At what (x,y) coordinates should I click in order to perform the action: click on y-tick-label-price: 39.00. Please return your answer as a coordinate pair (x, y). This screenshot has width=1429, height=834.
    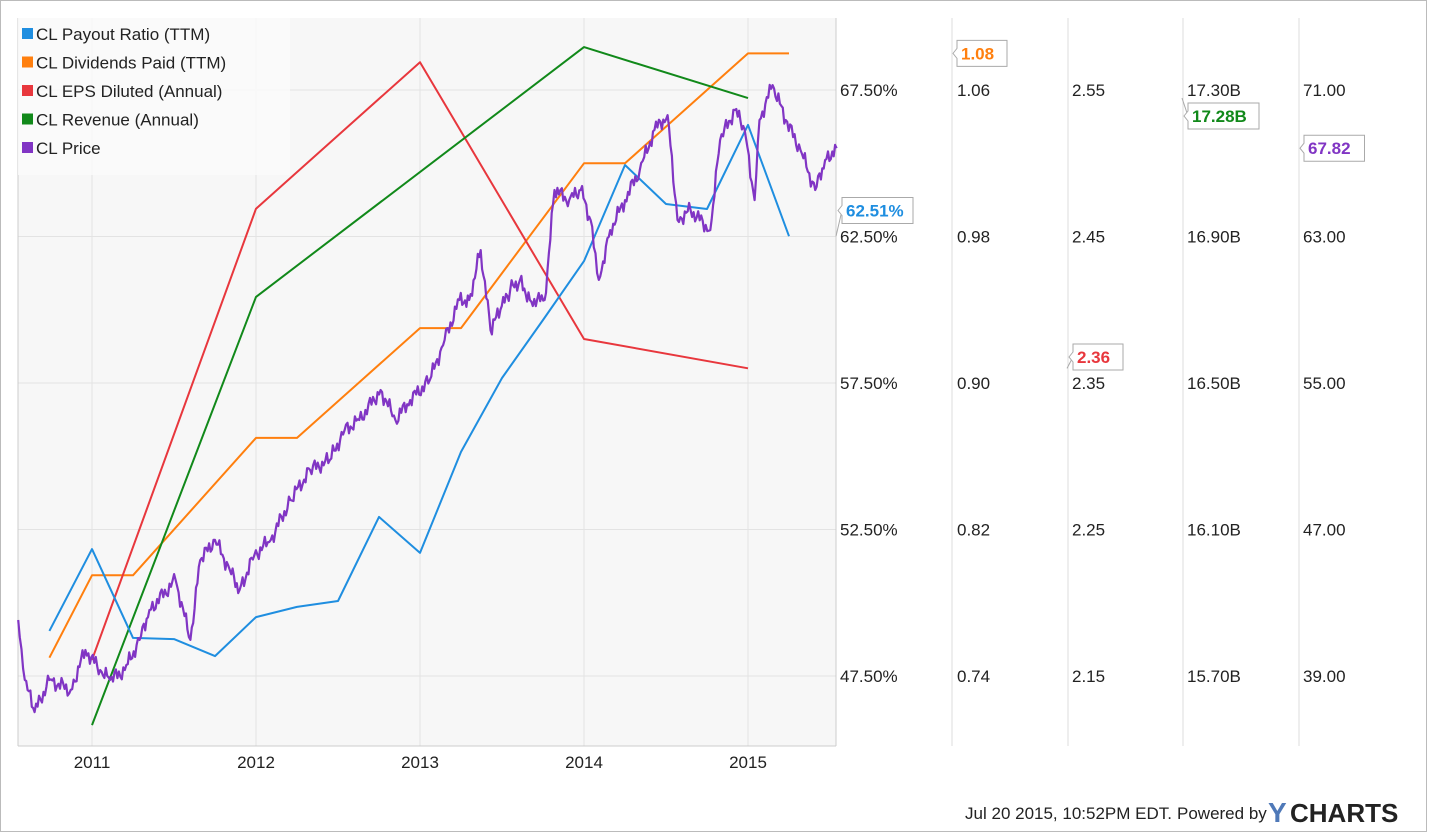
    Looking at the image, I should click on (1324, 676).